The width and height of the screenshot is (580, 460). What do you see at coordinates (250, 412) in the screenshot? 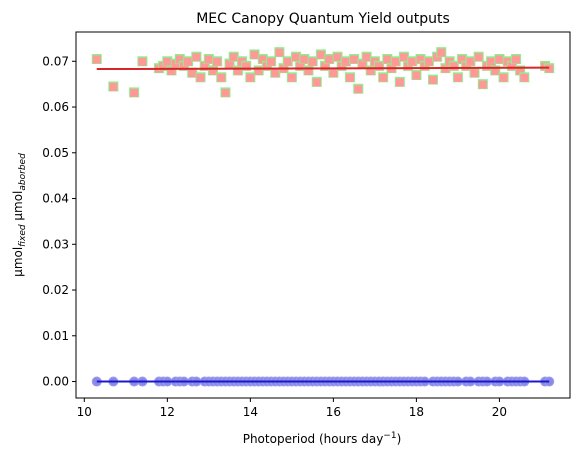
I see `x-tick-label: 14` at bounding box center [250, 412].